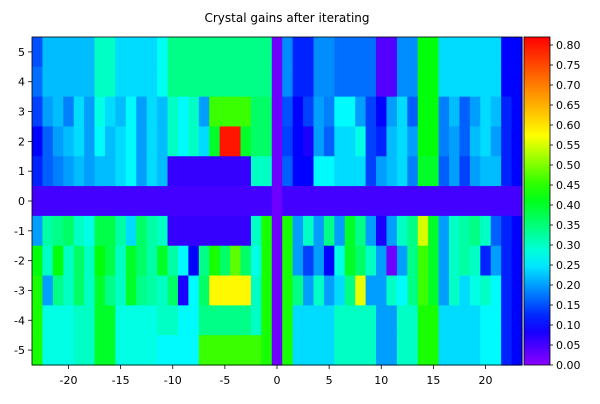 This screenshot has width=600, height=404. Describe the element at coordinates (537, 201) in the screenshot. I see `colorbar` at that location.